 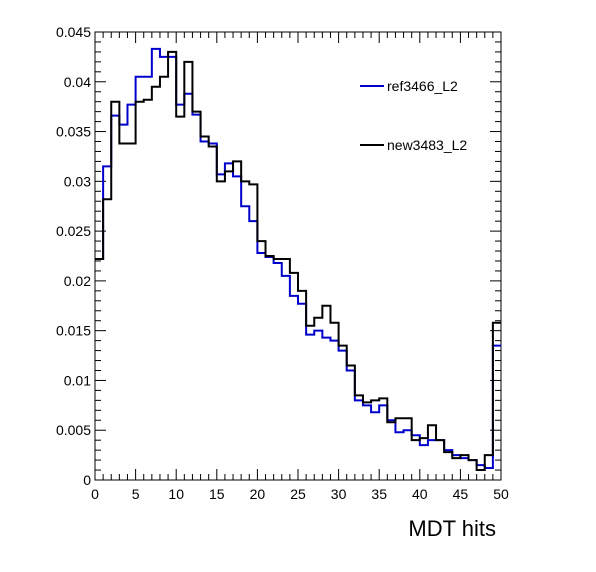 I want to click on x-axis-title: MDT hits, so click(x=452, y=528).